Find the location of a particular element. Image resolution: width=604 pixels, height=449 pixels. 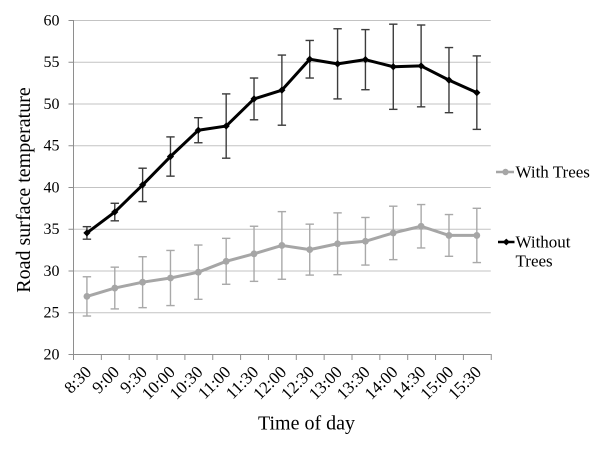

svg-text: Road surface temperature is located at coordinates (24, 190).